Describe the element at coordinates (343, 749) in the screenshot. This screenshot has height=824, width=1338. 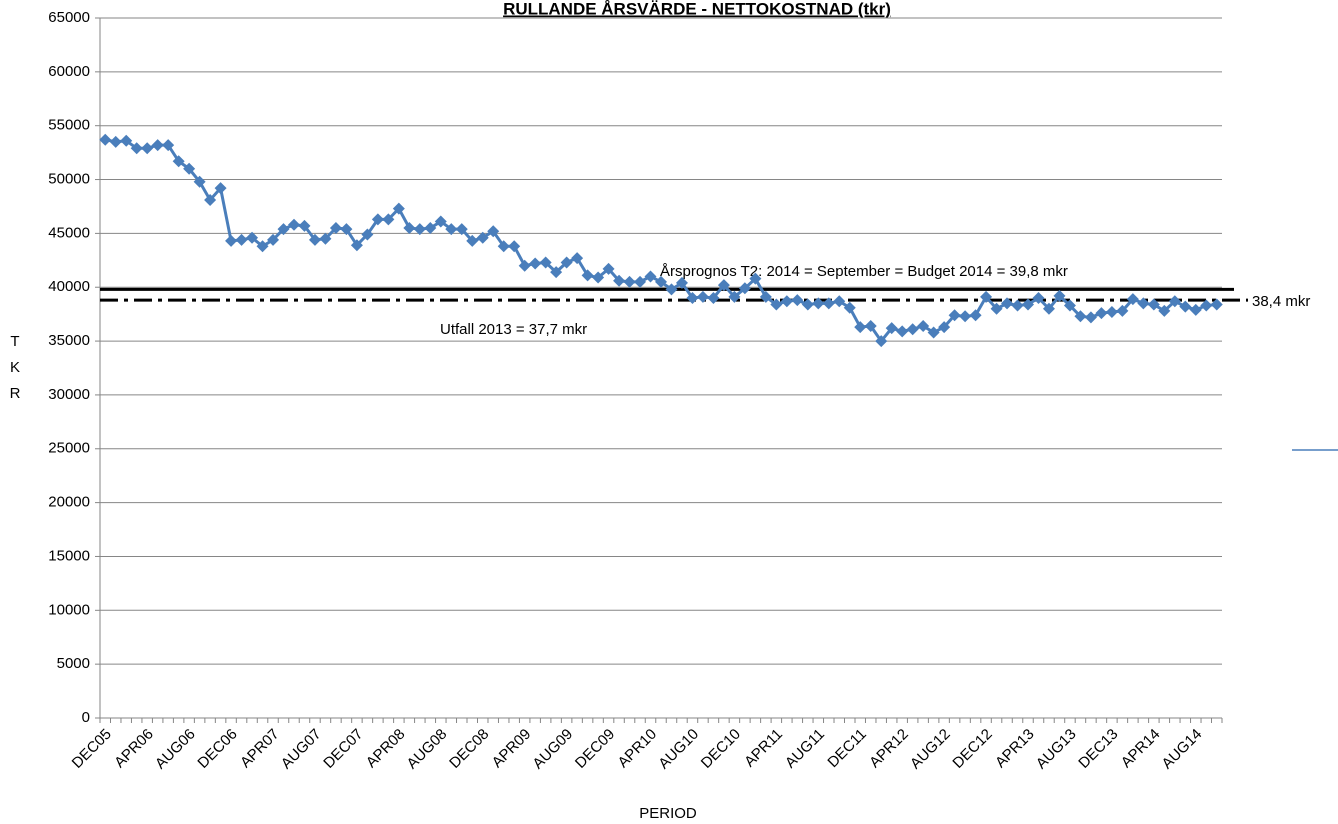
I see `x-tick-label: DEC07` at that location.